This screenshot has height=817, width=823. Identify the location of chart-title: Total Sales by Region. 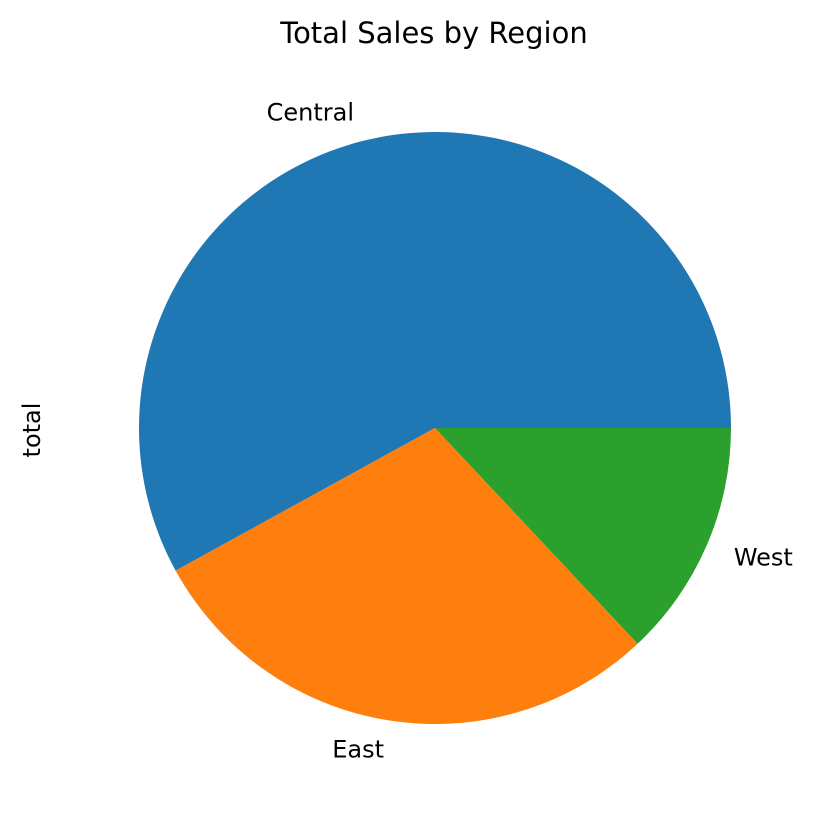
(433, 33).